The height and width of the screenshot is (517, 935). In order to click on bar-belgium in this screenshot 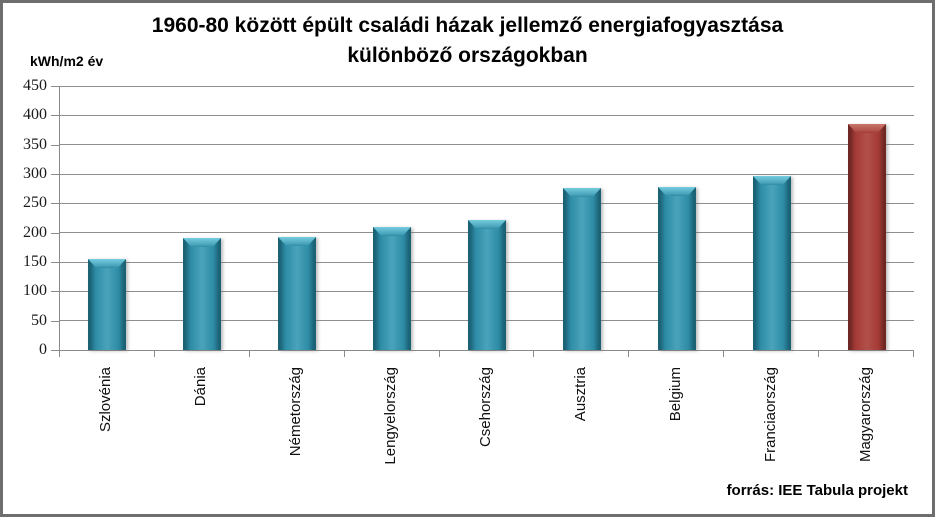, I will do `click(677, 268)`.